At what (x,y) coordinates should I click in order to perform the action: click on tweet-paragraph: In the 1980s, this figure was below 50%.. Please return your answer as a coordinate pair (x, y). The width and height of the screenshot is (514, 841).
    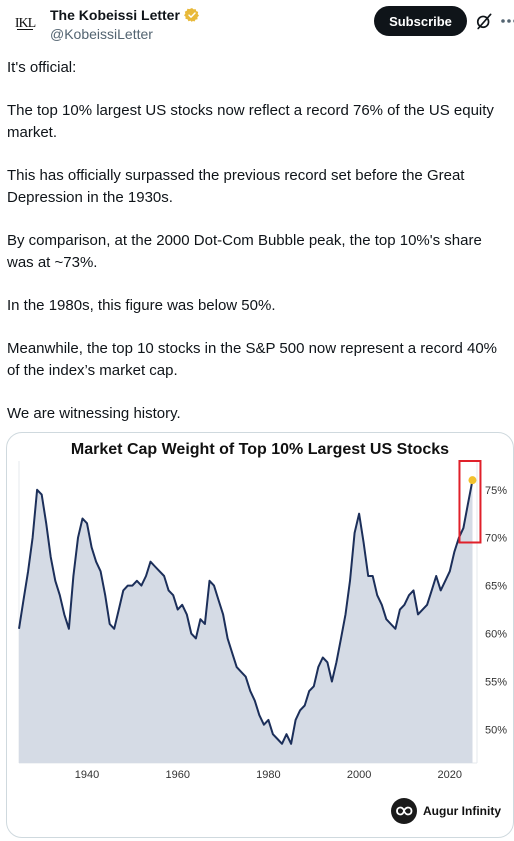
    Looking at the image, I should click on (141, 305).